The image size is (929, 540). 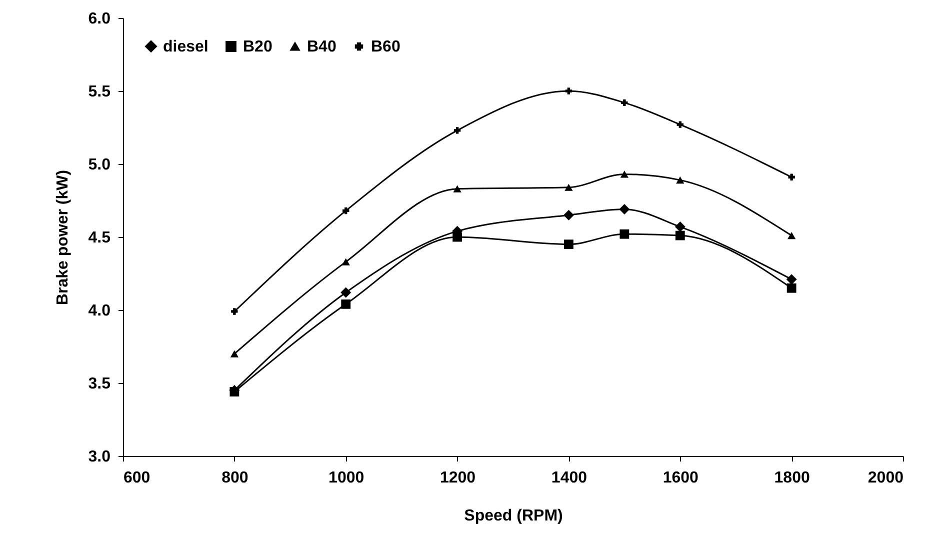 I want to click on y-tick-label: 4.0, so click(x=99, y=311).